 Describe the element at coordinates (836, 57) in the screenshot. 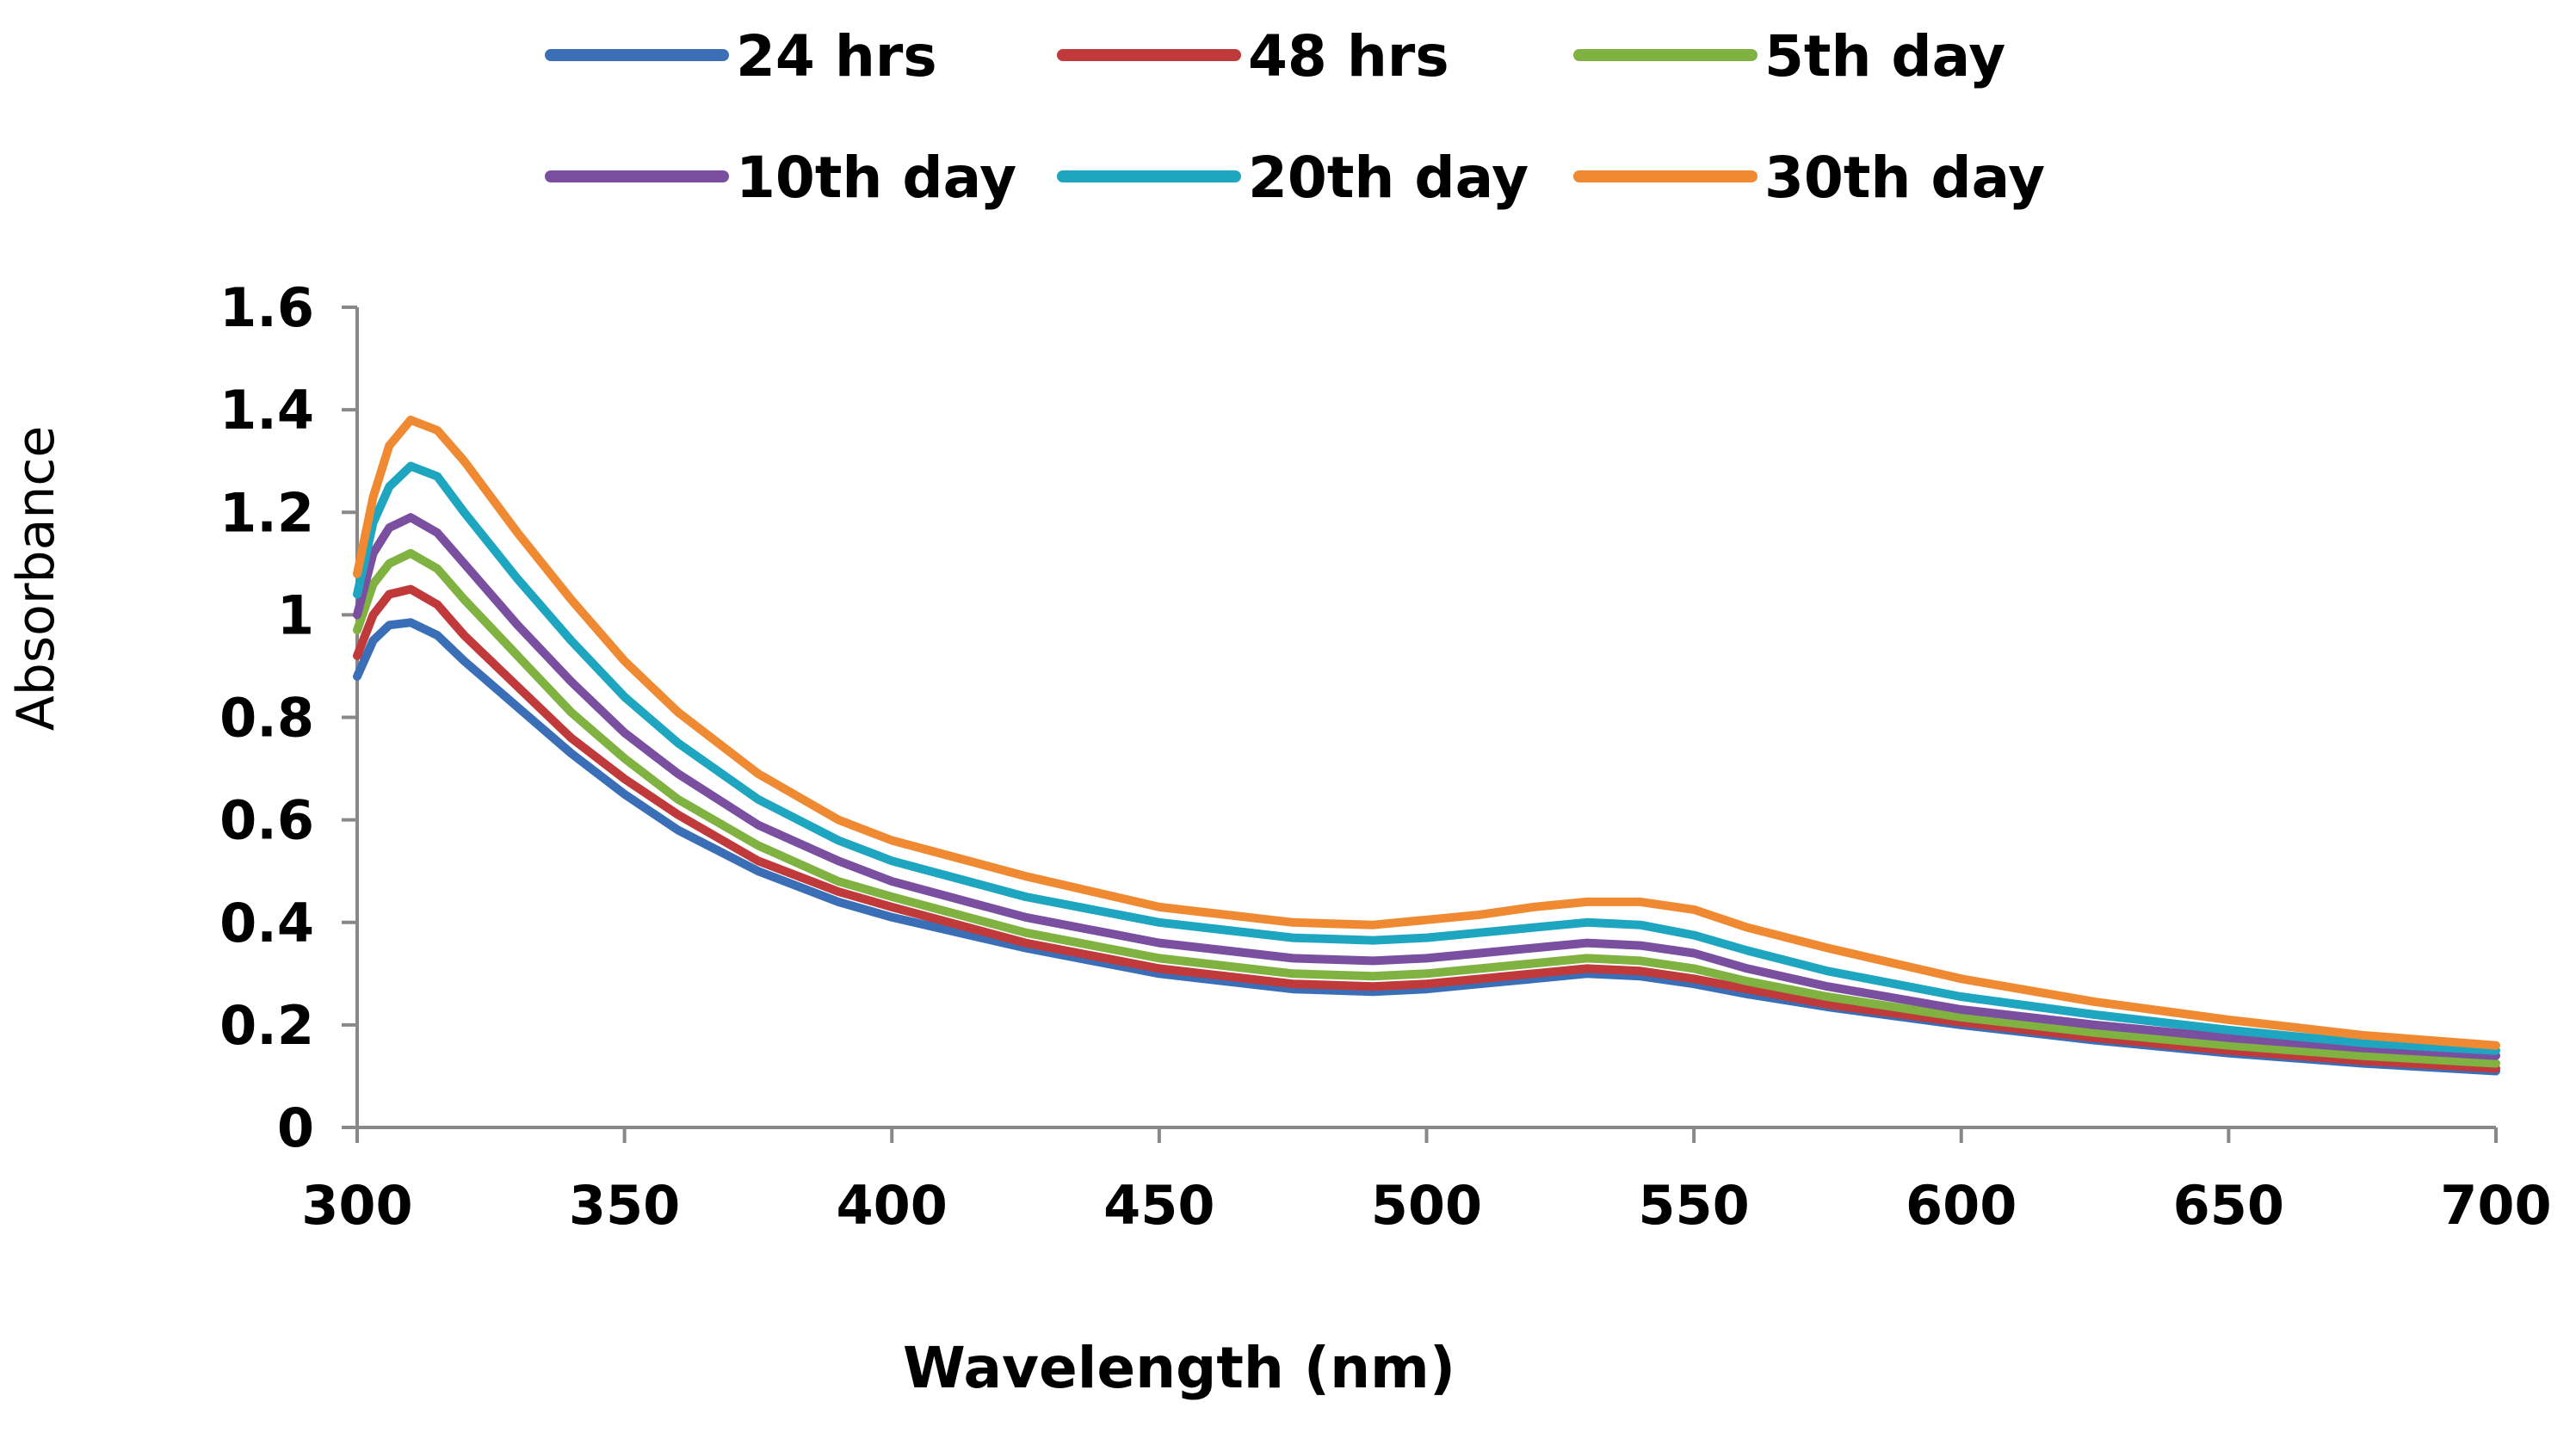

I see `legend-label-1: 24 hrs` at that location.